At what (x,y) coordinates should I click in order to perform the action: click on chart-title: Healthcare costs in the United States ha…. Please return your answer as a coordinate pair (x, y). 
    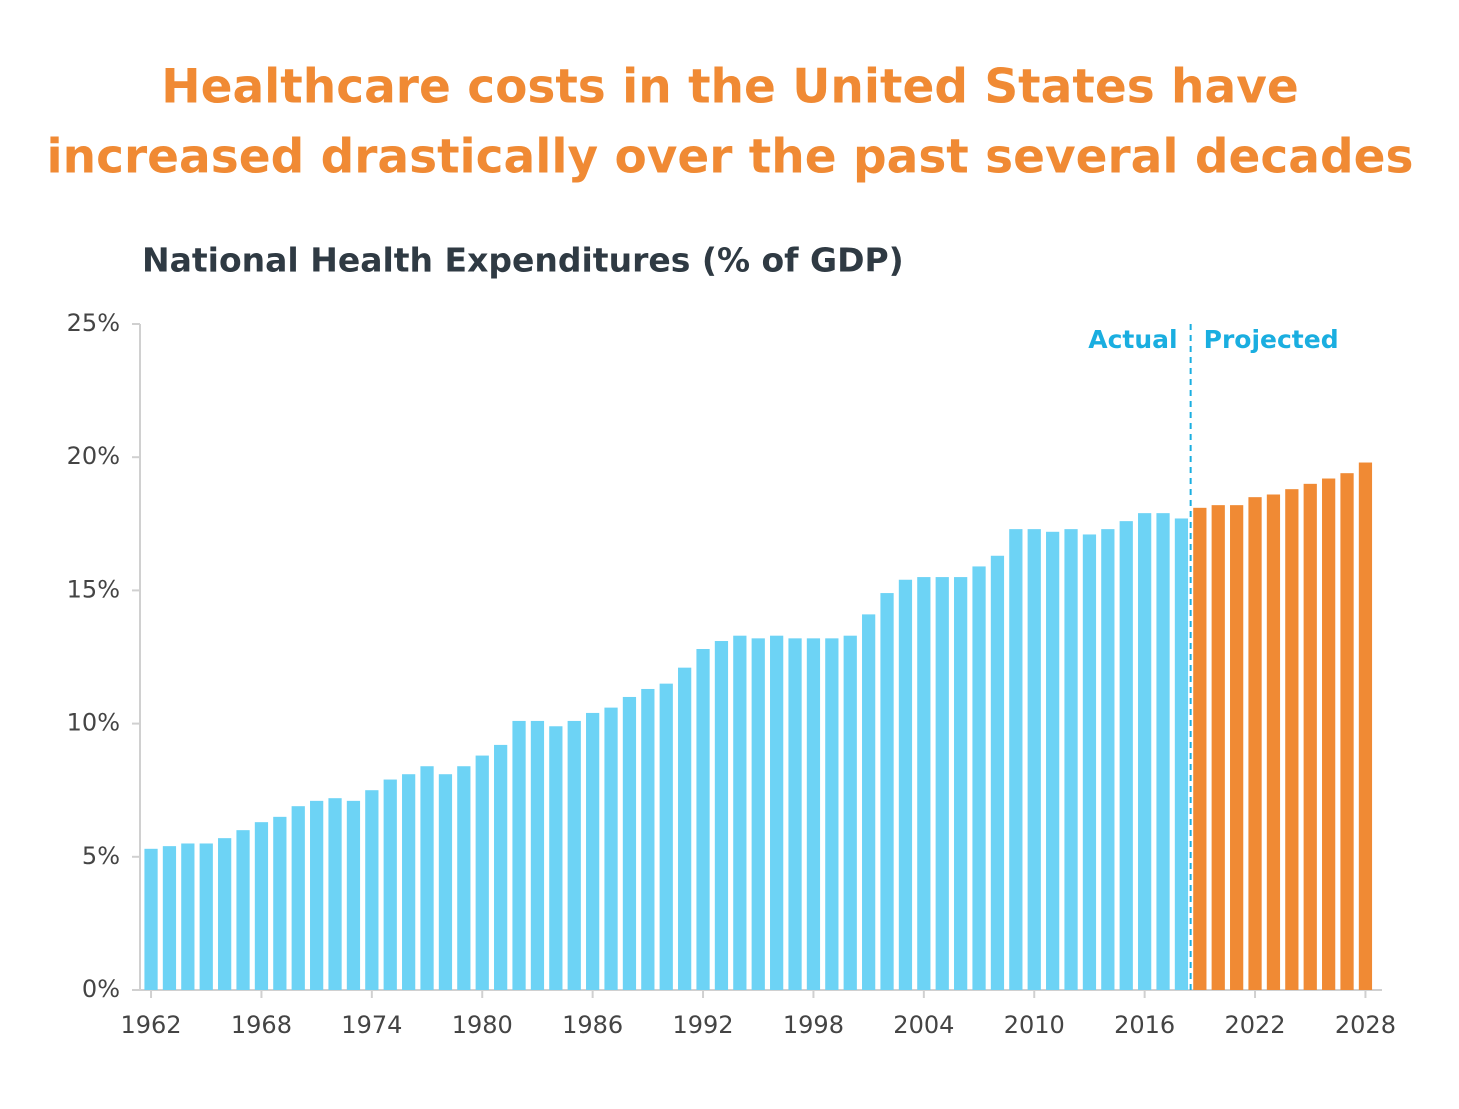
    Looking at the image, I should click on (729, 87).